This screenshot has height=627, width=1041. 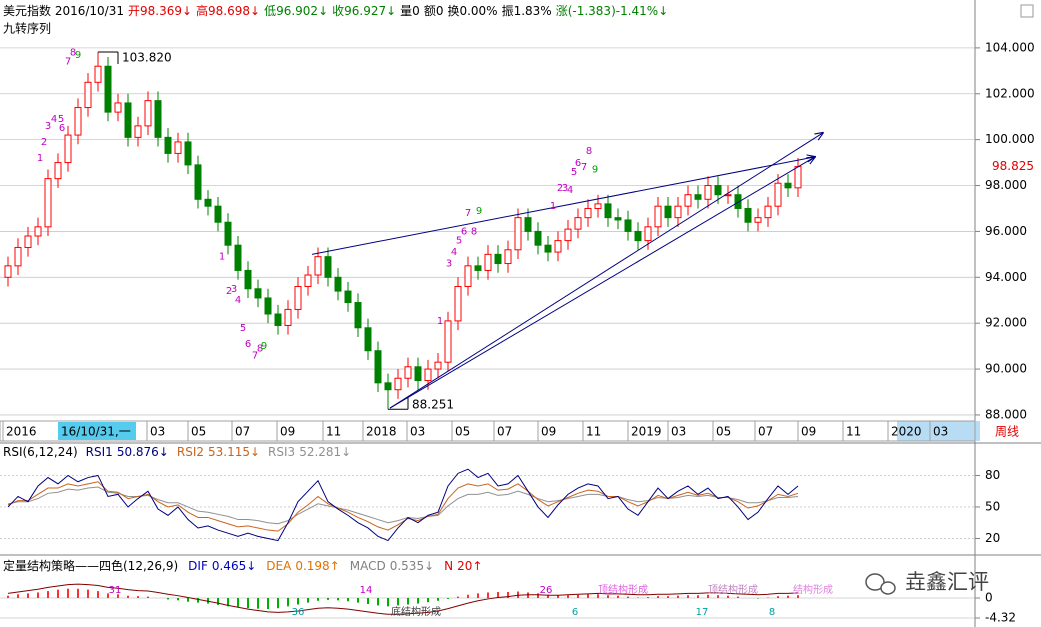 I want to click on legend-name: RSI3, so click(x=281, y=452).